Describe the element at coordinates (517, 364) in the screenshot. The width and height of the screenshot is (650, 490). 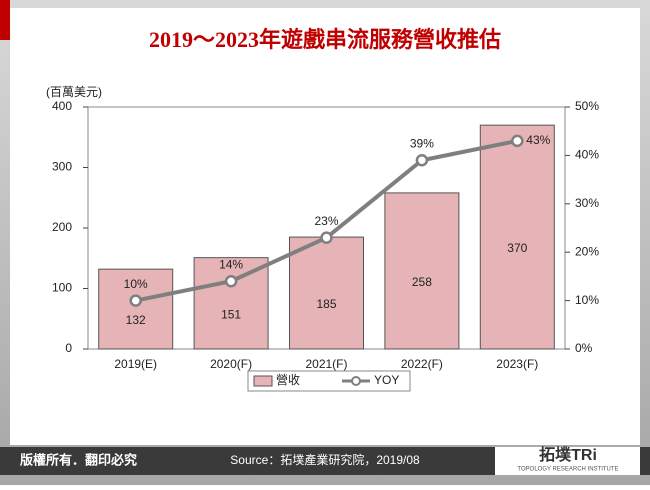
I see `x-tick-label: 2023(F)` at that location.